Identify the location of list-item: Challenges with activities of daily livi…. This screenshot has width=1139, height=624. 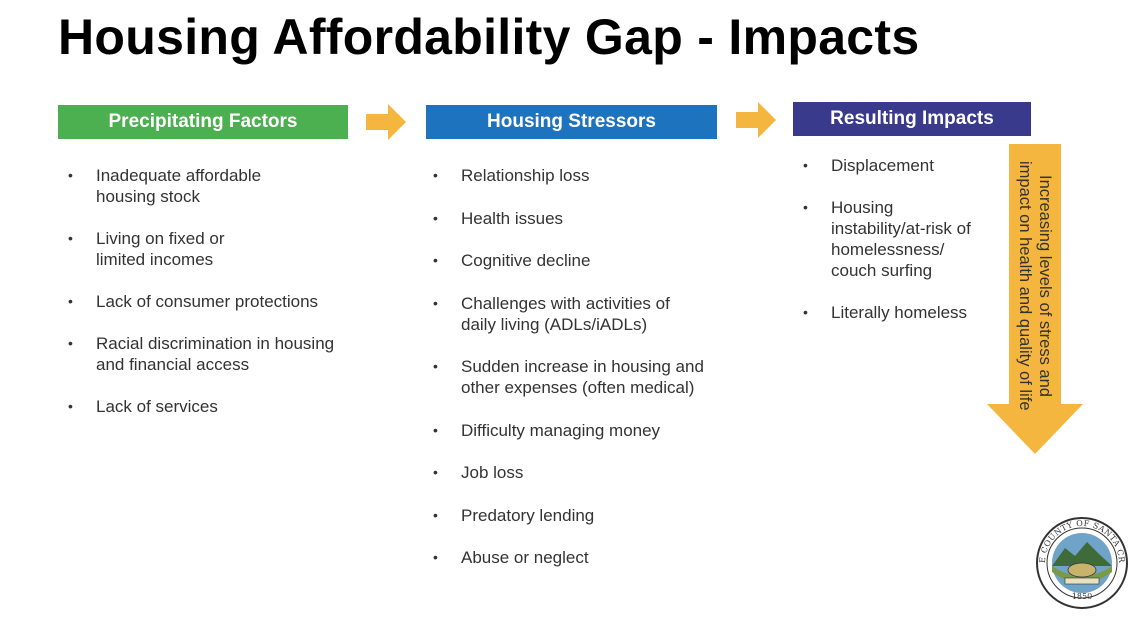
(562, 314).